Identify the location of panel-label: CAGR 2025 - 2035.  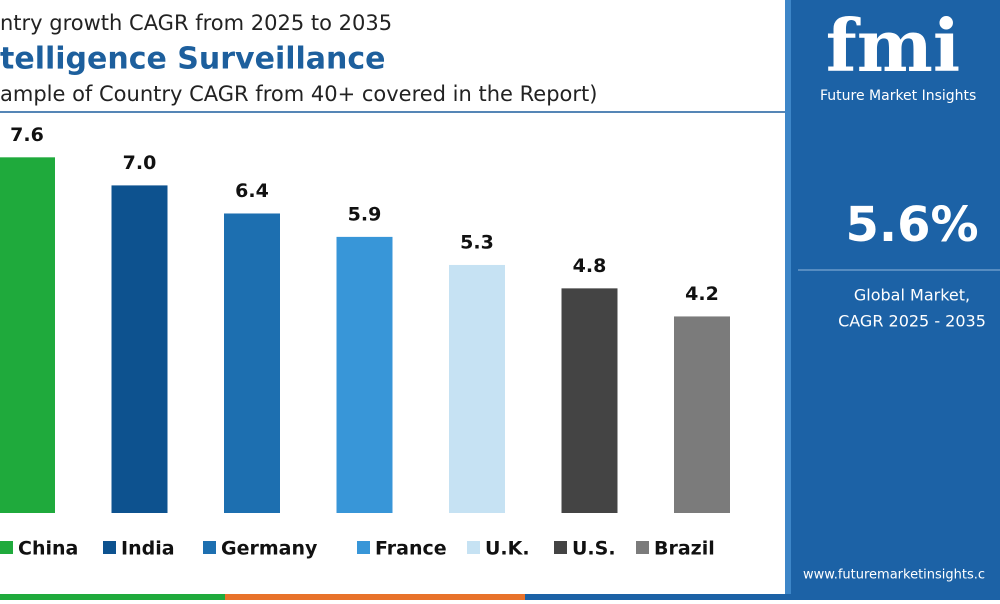
(912, 321).